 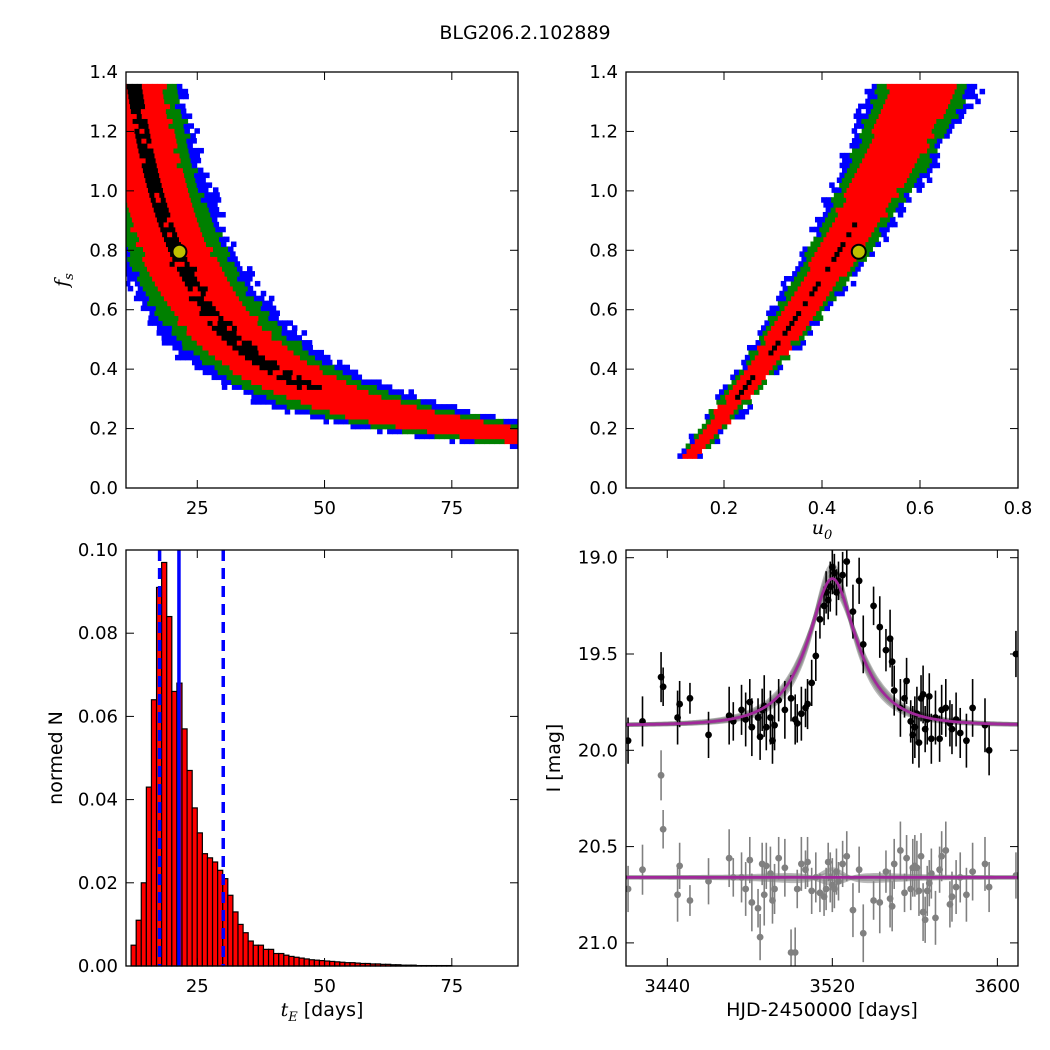 I want to click on histogram-bar, so click(x=250, y=953).